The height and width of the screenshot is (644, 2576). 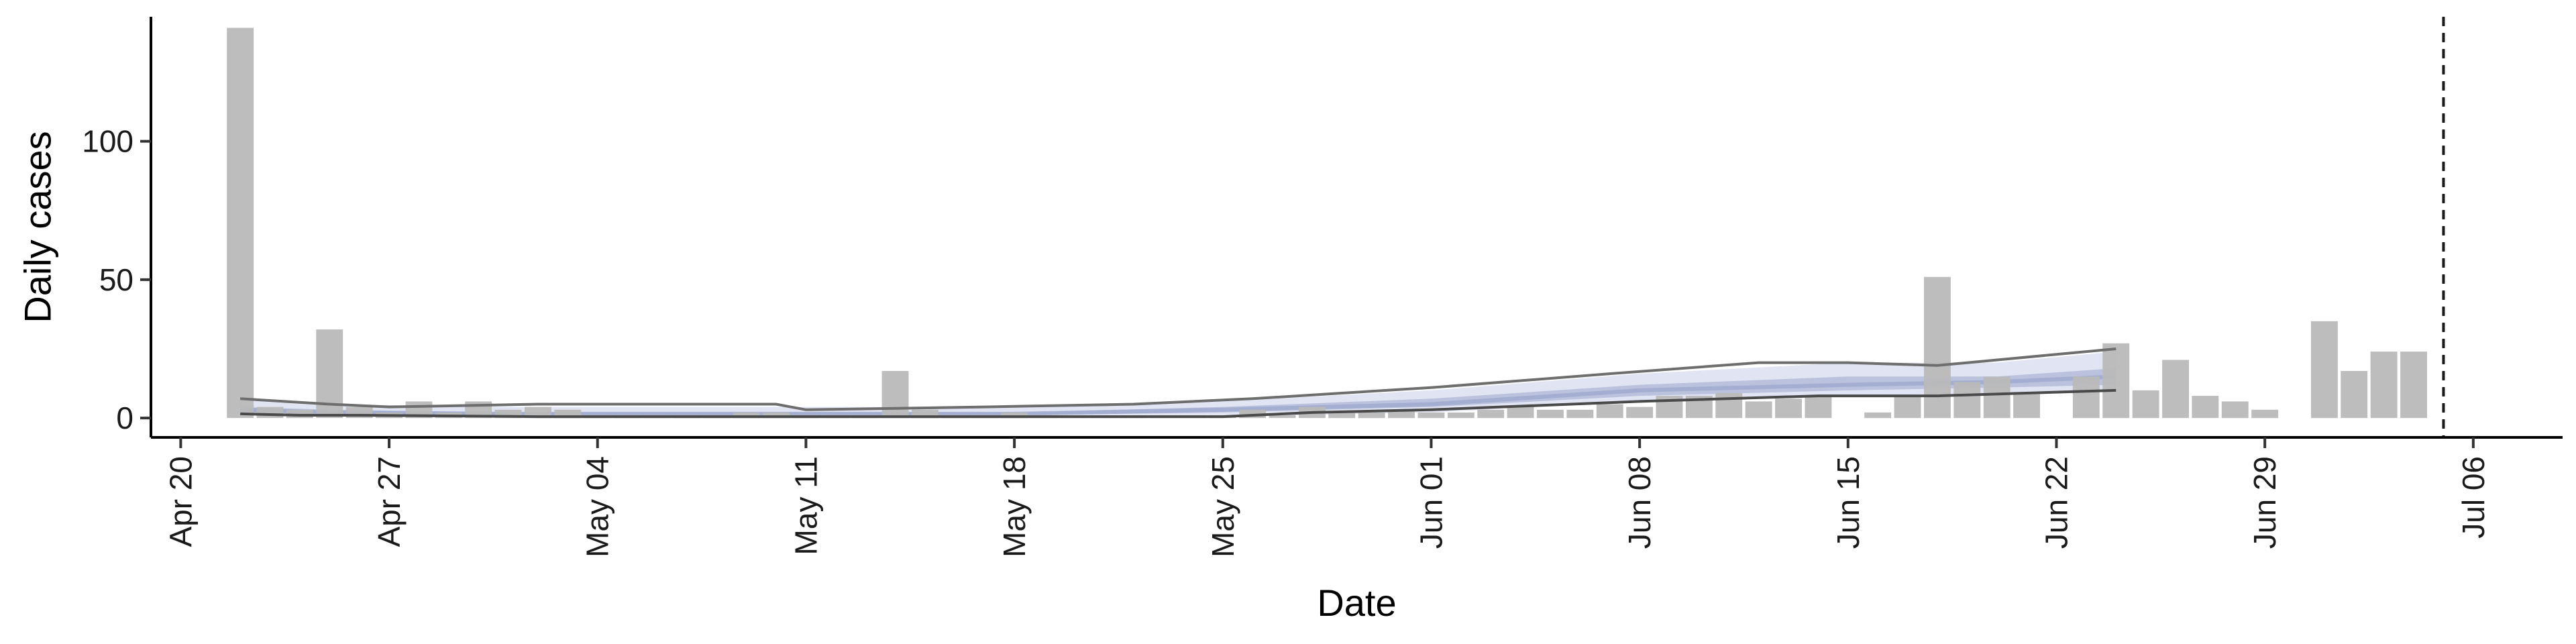 I want to click on x-tick-label-may-04: May 04, so click(x=597, y=506).